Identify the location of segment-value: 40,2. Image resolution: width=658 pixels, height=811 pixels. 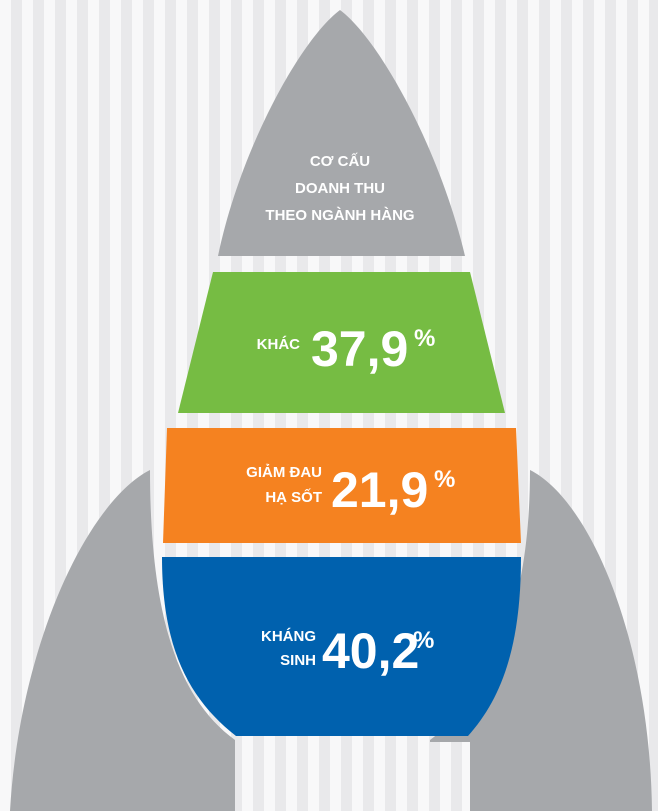
(370, 651).